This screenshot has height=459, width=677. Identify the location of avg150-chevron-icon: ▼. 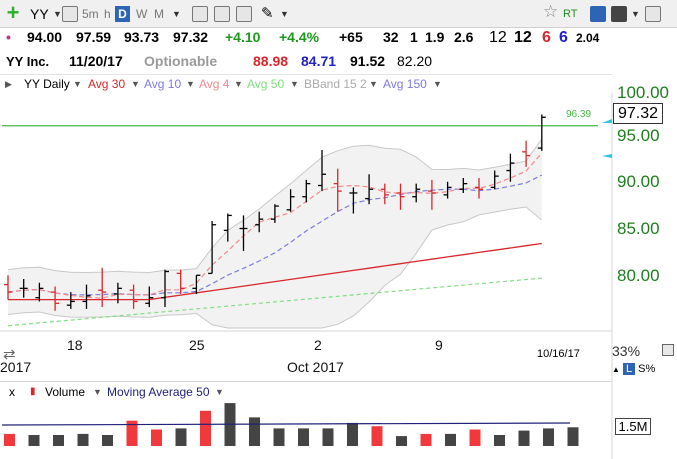
(437, 84).